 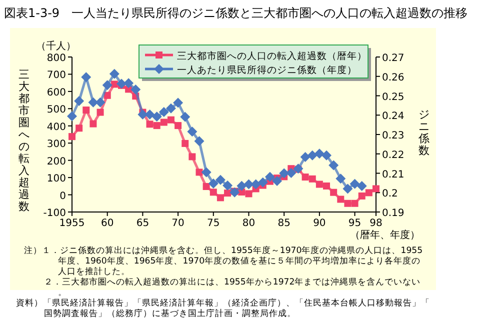 What do you see at coordinates (272, 56) in the screenshot?
I see `legend-label: 三大都市圏への人口の転入超過数（暦年）` at bounding box center [272, 56].